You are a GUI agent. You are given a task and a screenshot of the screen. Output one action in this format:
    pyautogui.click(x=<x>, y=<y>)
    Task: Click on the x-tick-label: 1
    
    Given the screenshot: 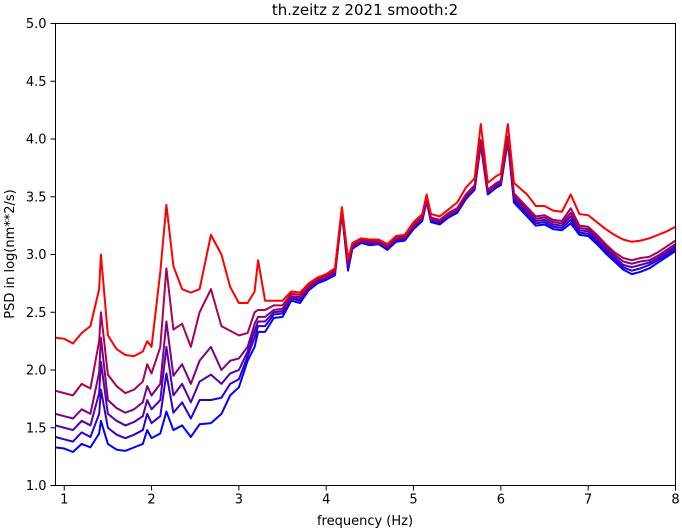 What is the action you would take?
    pyautogui.click(x=64, y=500)
    